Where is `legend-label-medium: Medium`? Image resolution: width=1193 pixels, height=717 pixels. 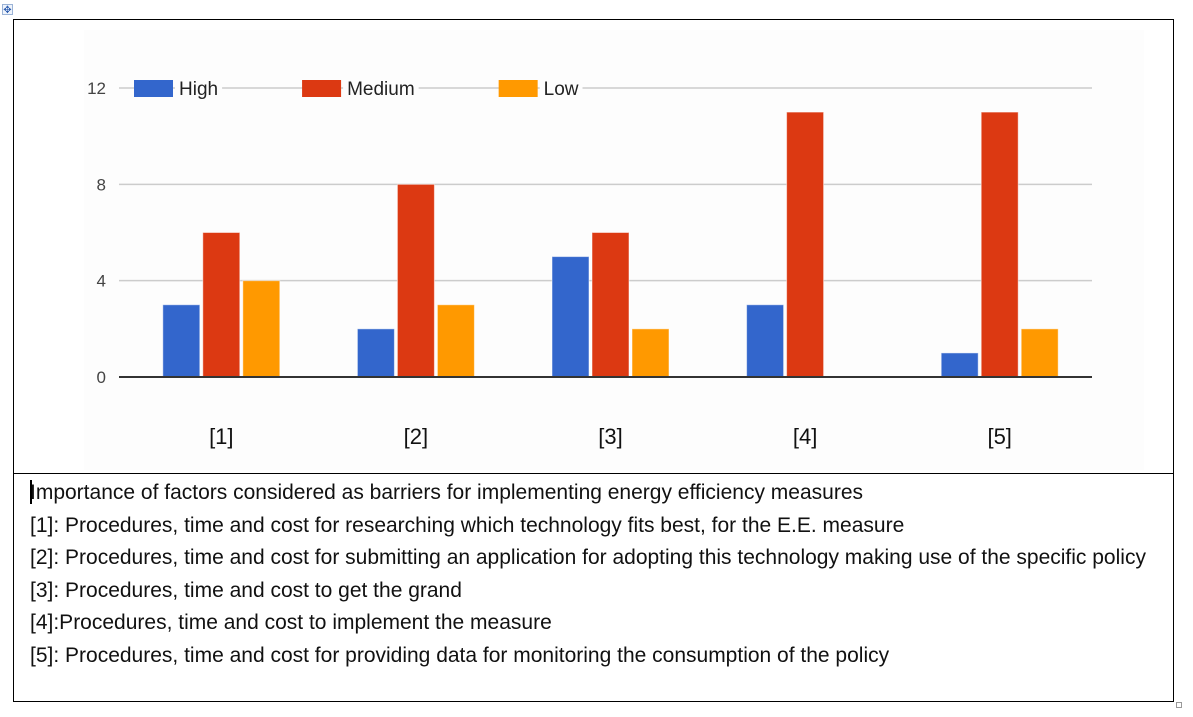
legend-label-medium: Medium is located at coordinates (381, 89).